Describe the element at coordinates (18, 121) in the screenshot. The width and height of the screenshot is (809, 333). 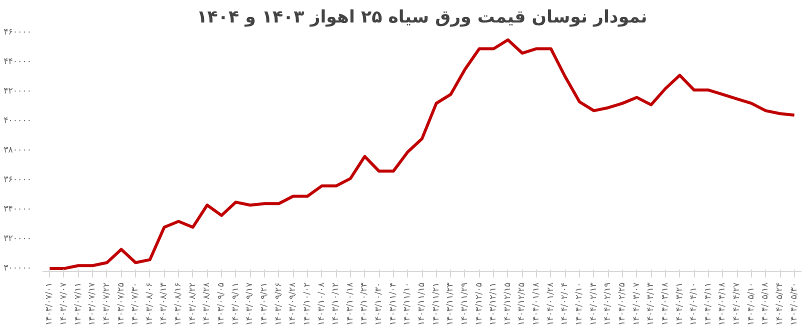
I see `y-tick-label: ۴۰۰۰۰۰` at that location.